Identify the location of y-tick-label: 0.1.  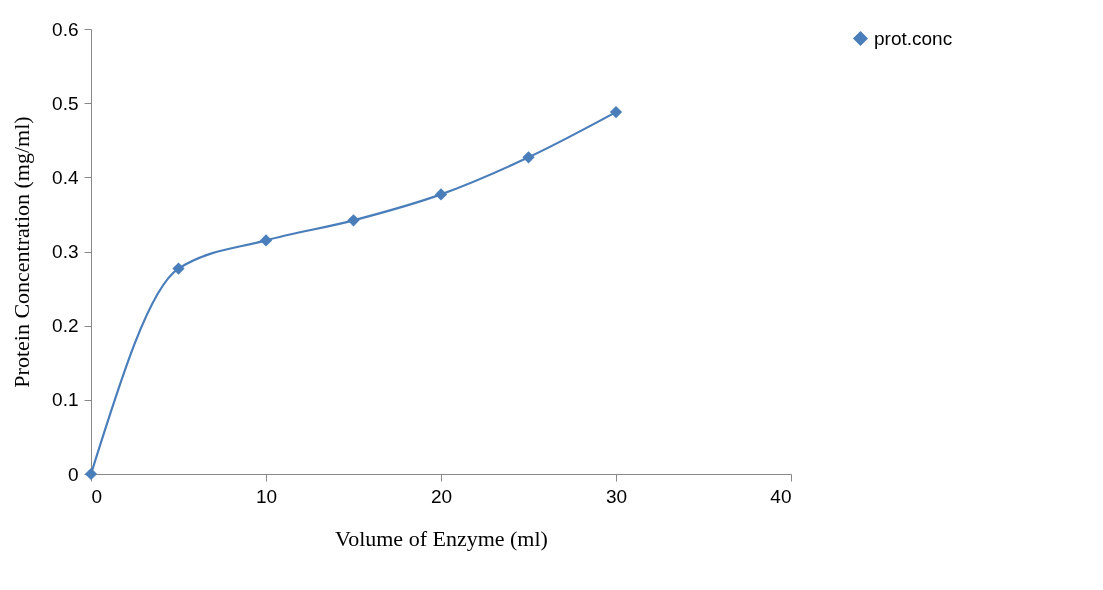
(65, 400).